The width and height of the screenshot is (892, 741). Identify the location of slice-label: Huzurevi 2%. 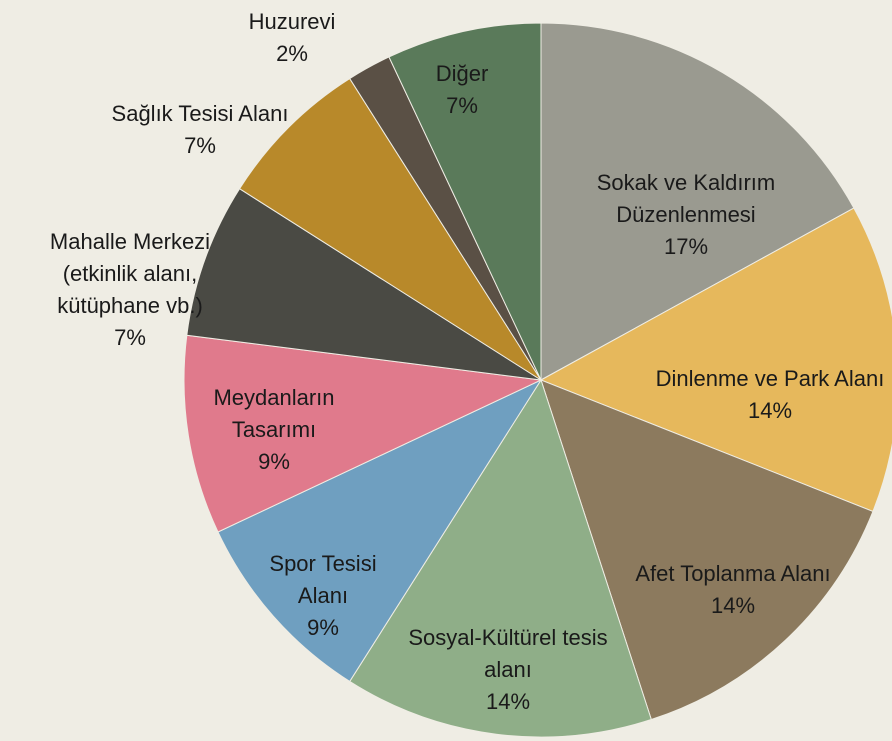
(292, 38).